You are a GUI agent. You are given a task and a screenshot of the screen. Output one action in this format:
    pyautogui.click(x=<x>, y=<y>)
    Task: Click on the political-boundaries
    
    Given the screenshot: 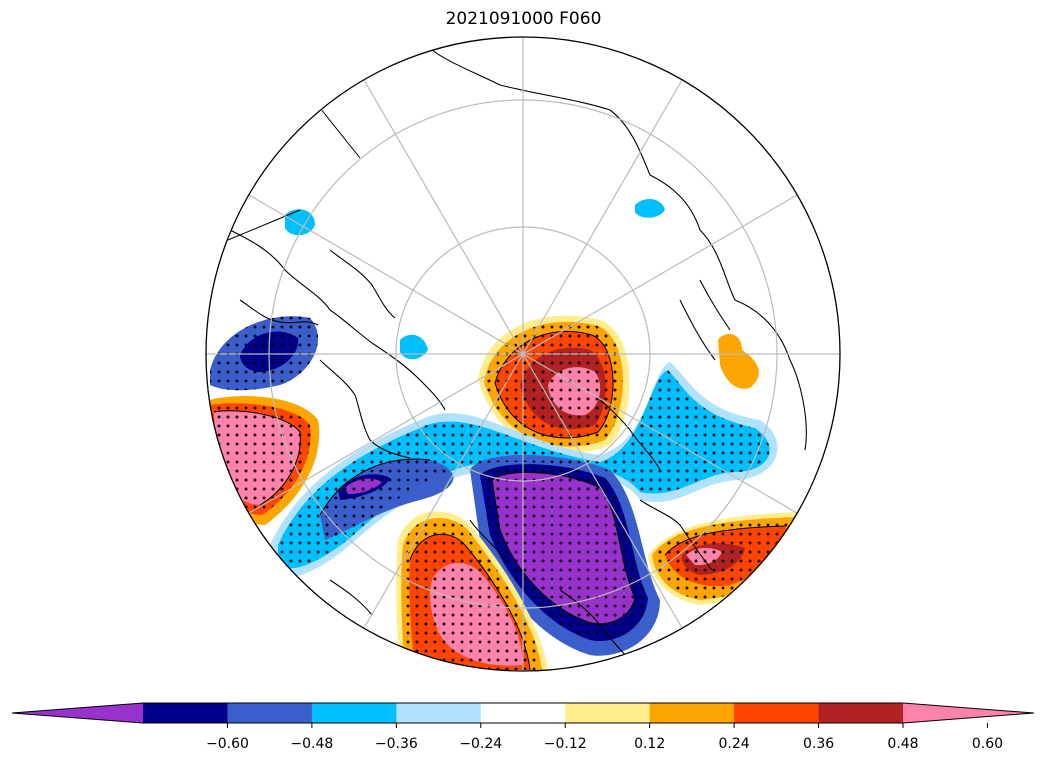 What is the action you would take?
    pyautogui.click(x=294, y=174)
    